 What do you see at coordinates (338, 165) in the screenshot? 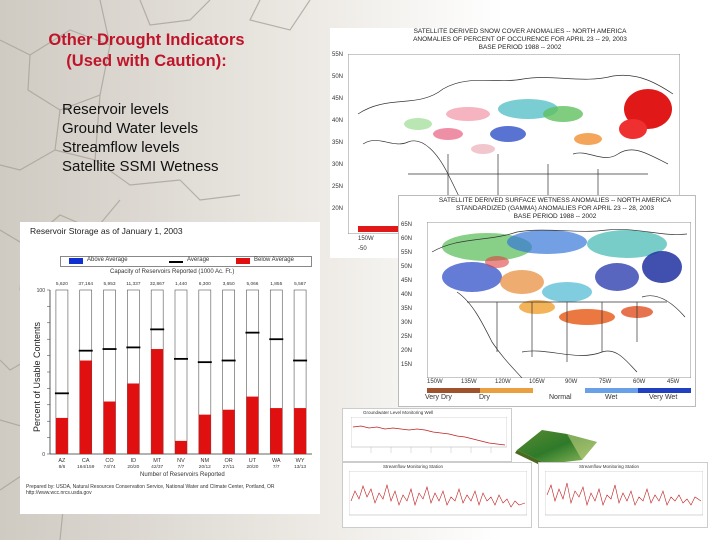
I see `snow-map-lat-30: 30N` at bounding box center [338, 165].